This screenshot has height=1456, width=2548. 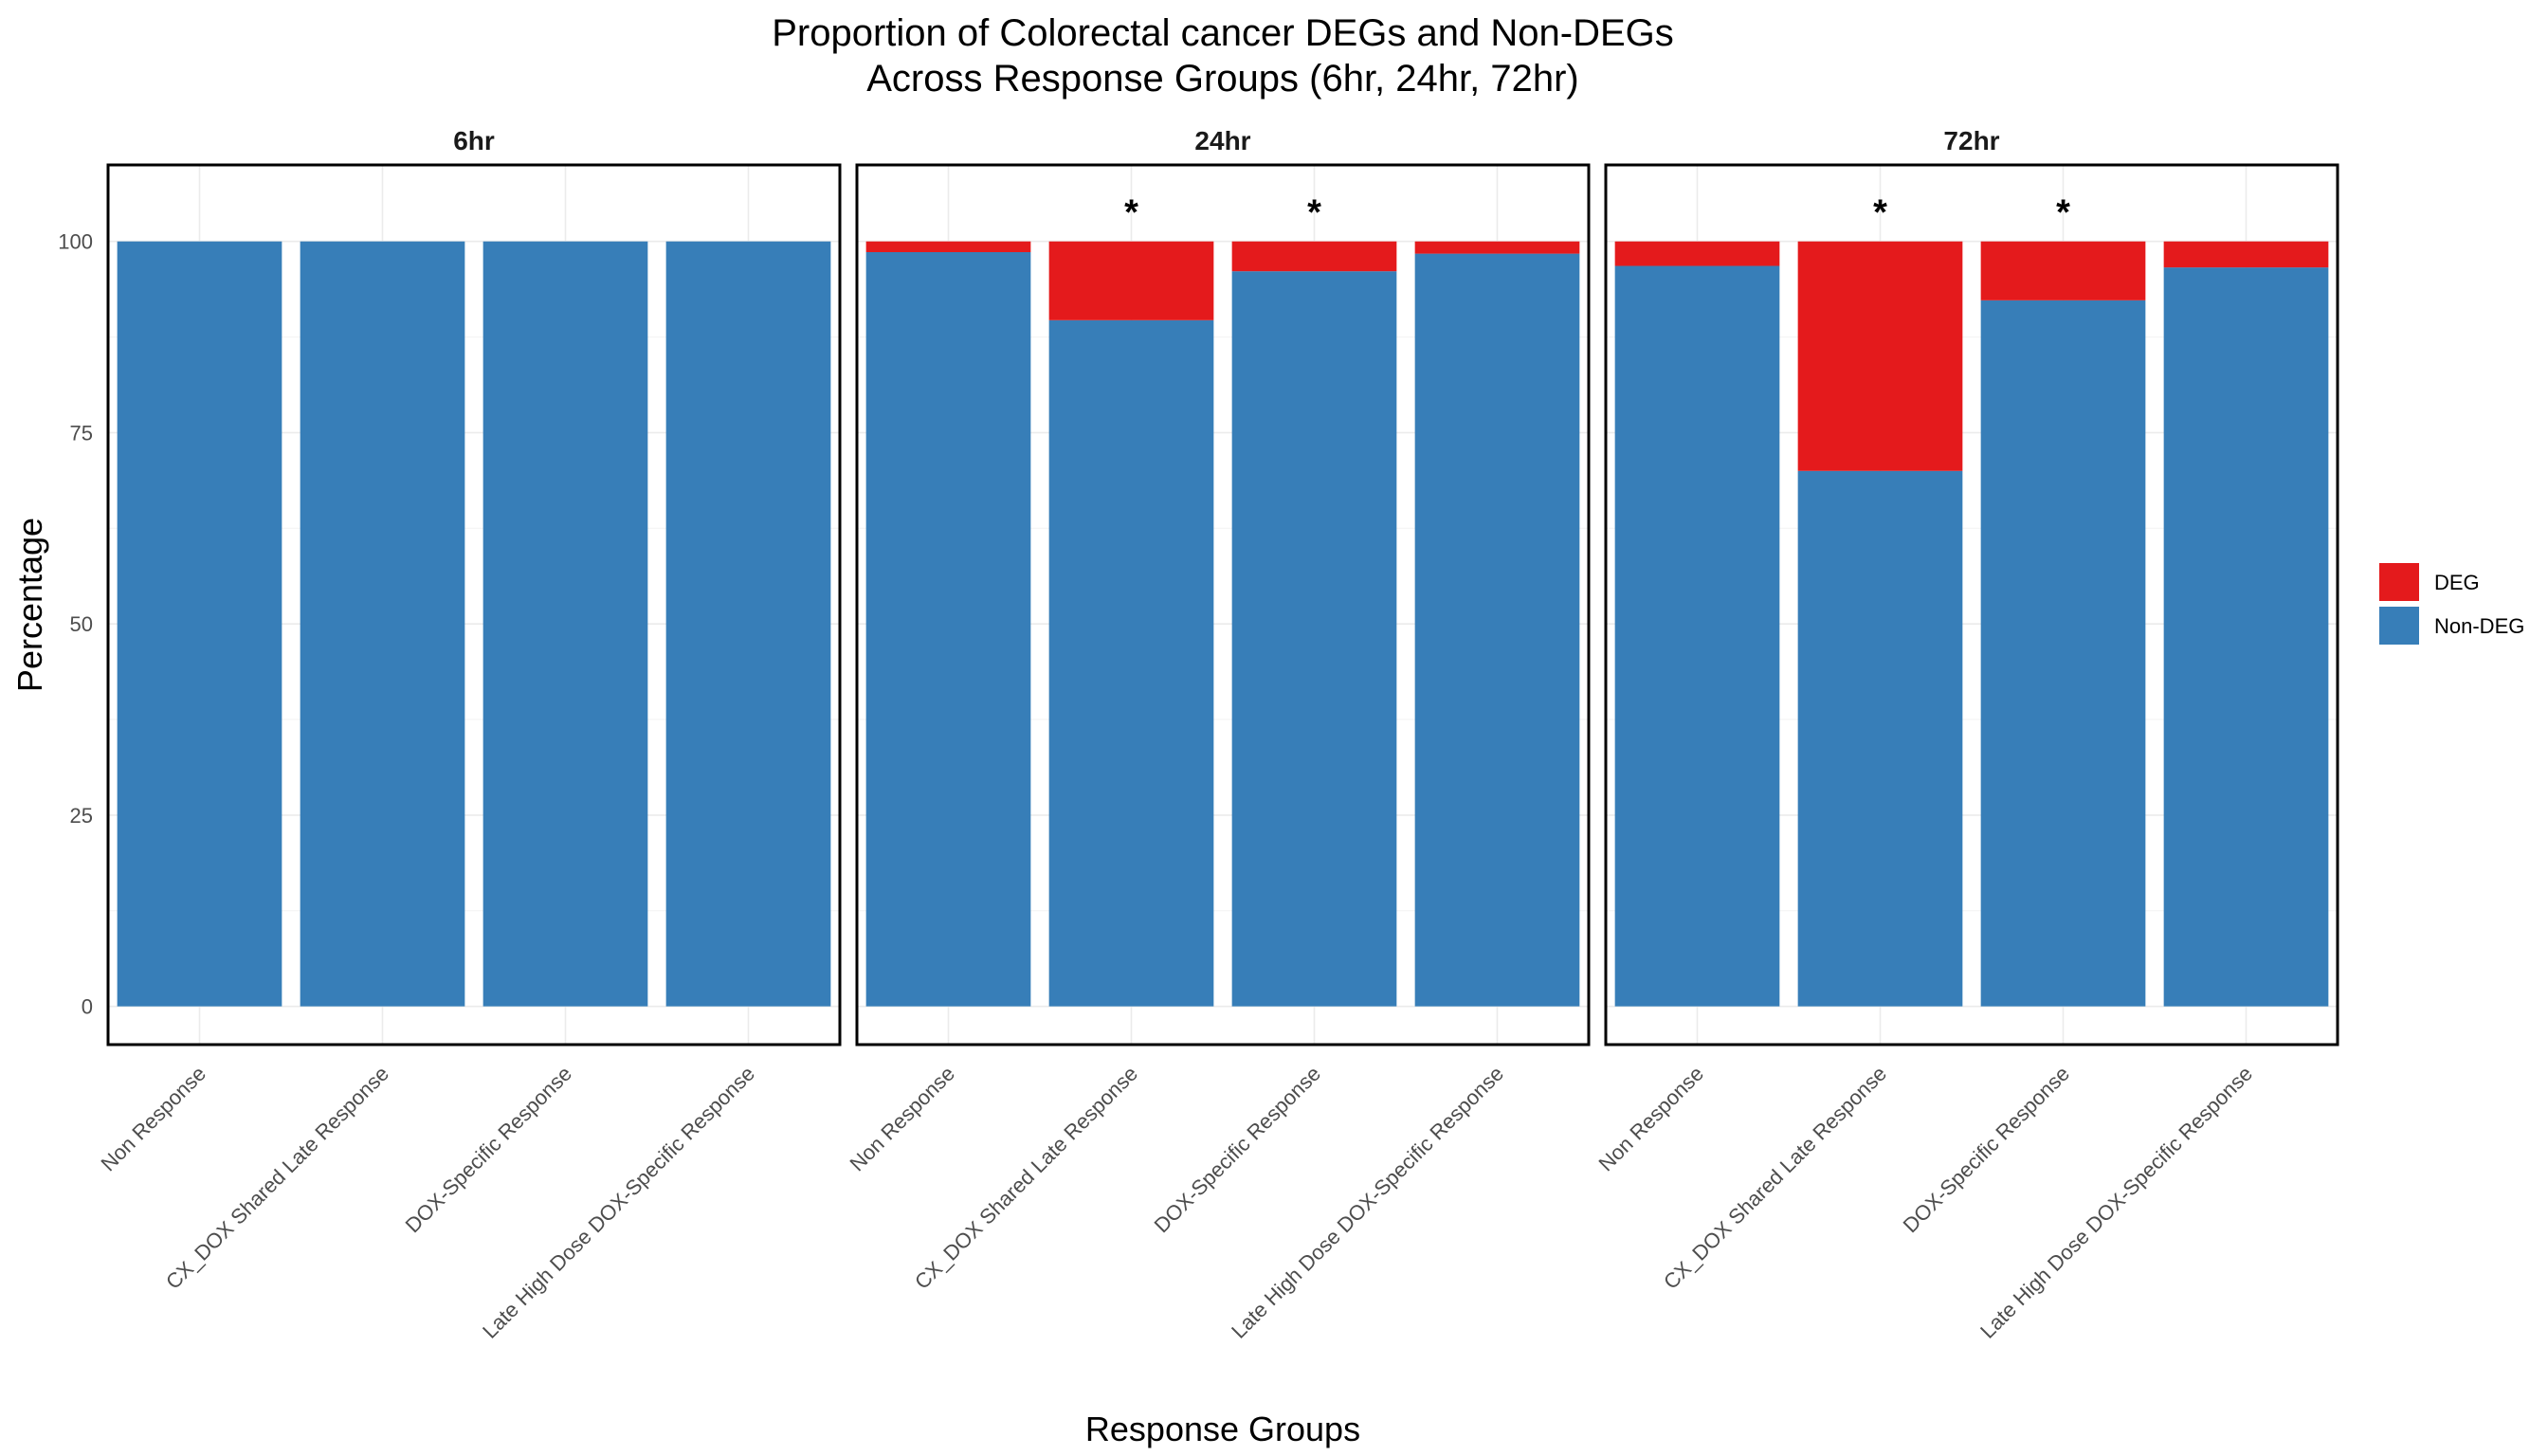 I want to click on legend-label-non-deg: Non-DEG, so click(x=2479, y=626).